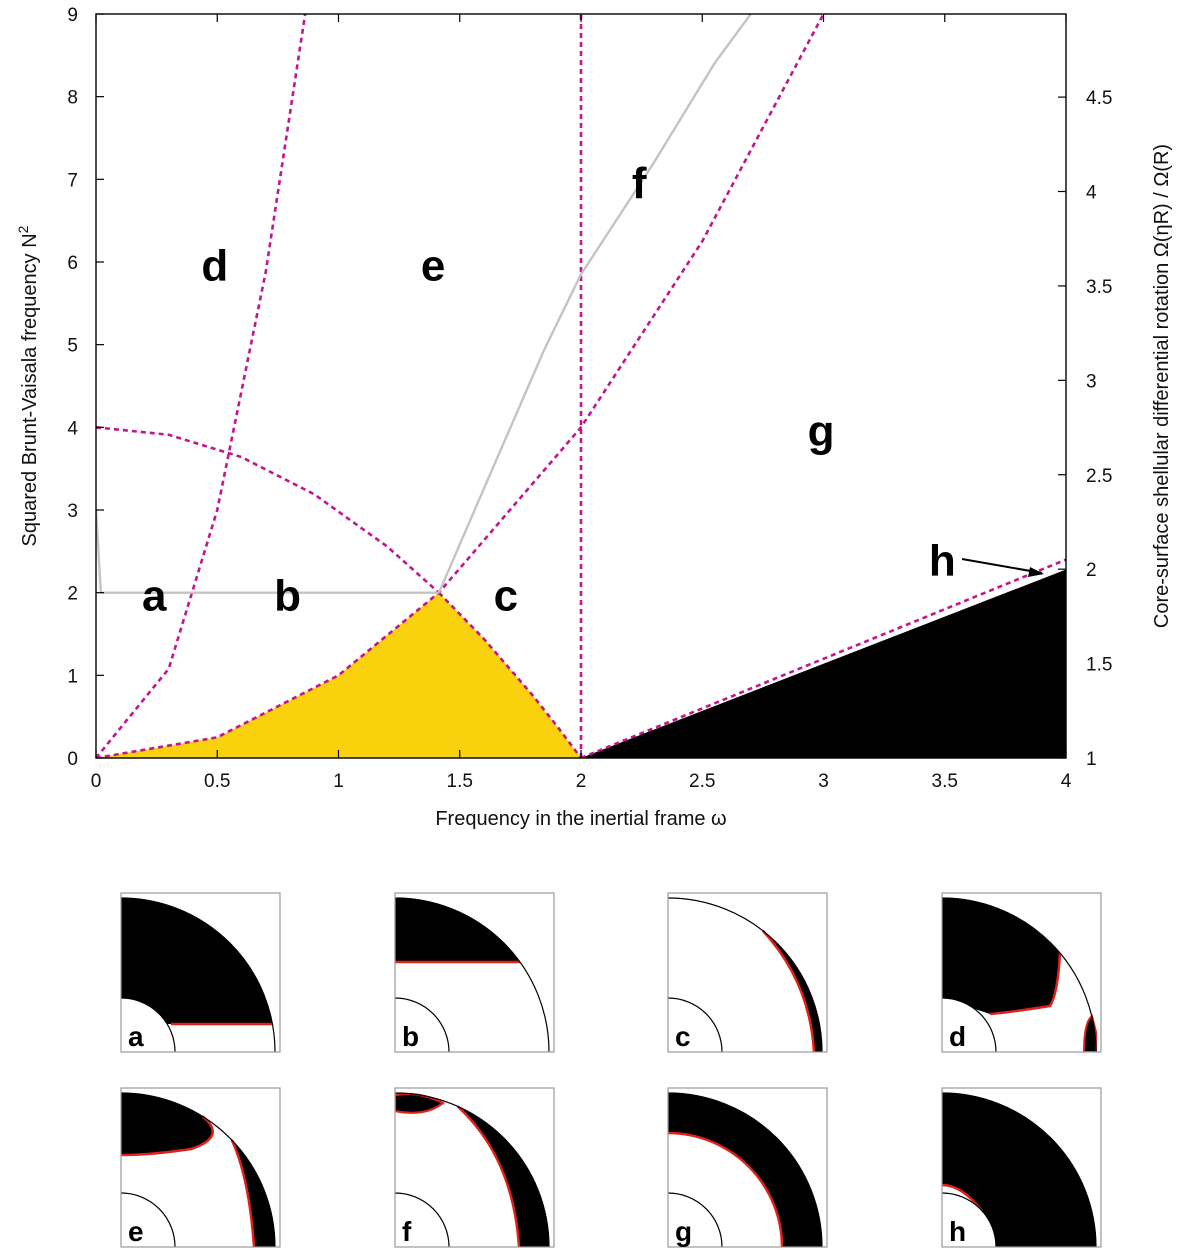 The height and width of the screenshot is (1250, 1182). I want to click on y2-tick-label: 2, so click(1091, 570).